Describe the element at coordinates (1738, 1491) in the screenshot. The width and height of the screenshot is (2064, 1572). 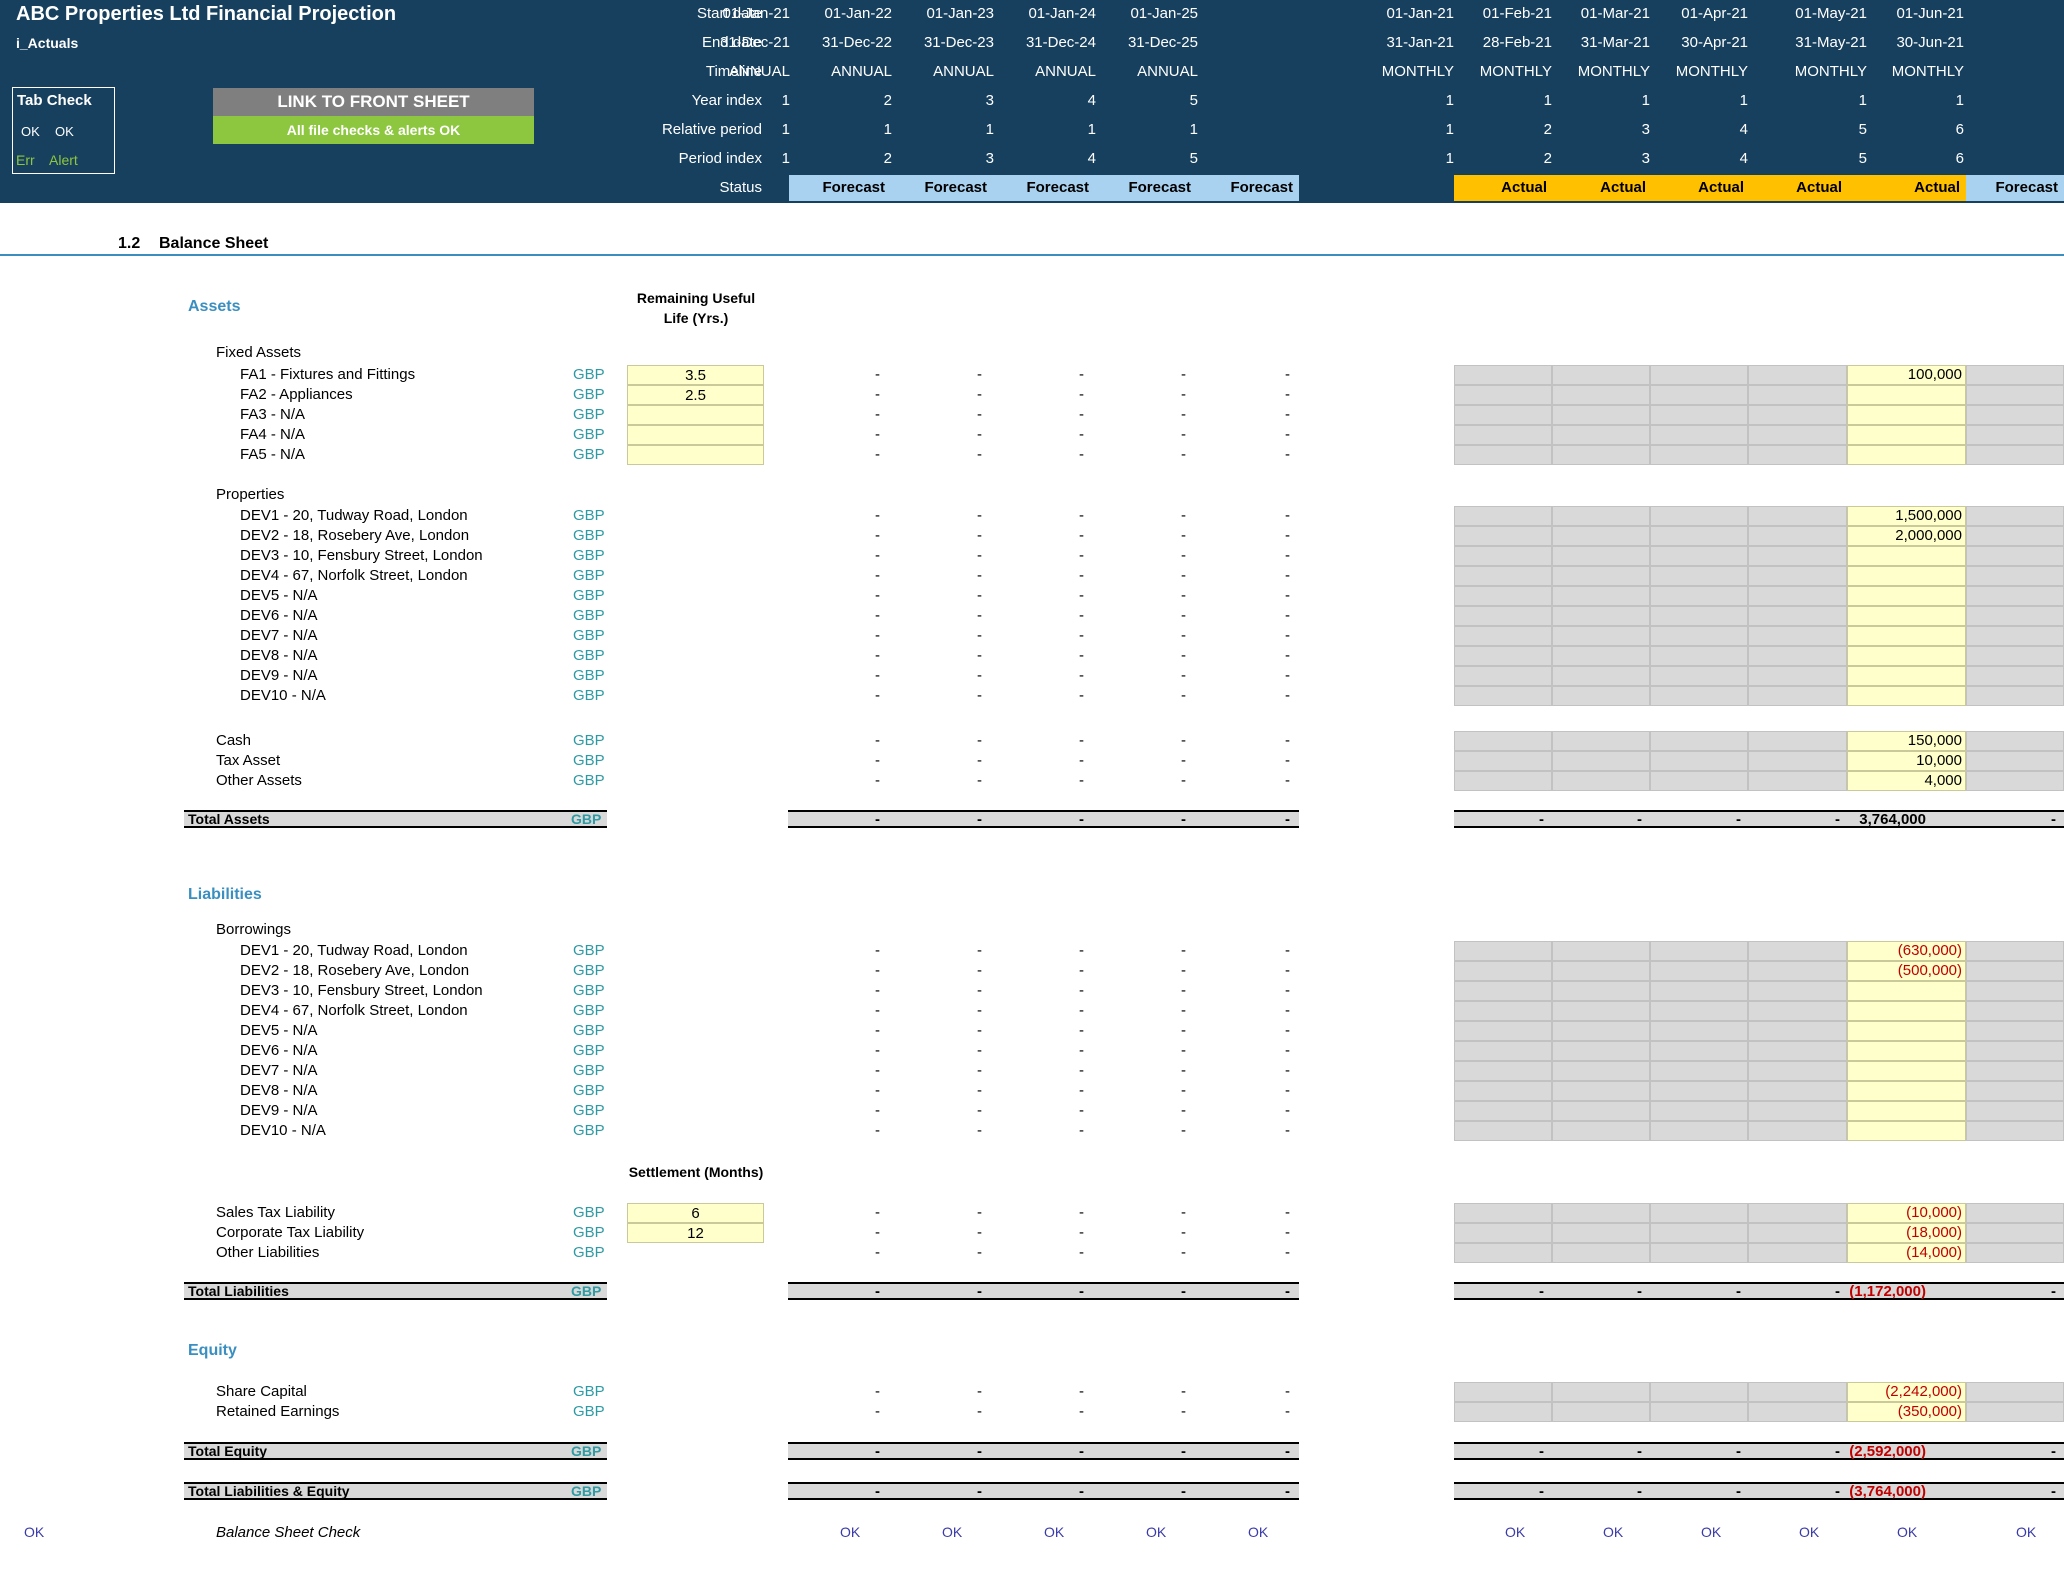
I see `total-liabilities-equity-dash-m2: -` at that location.